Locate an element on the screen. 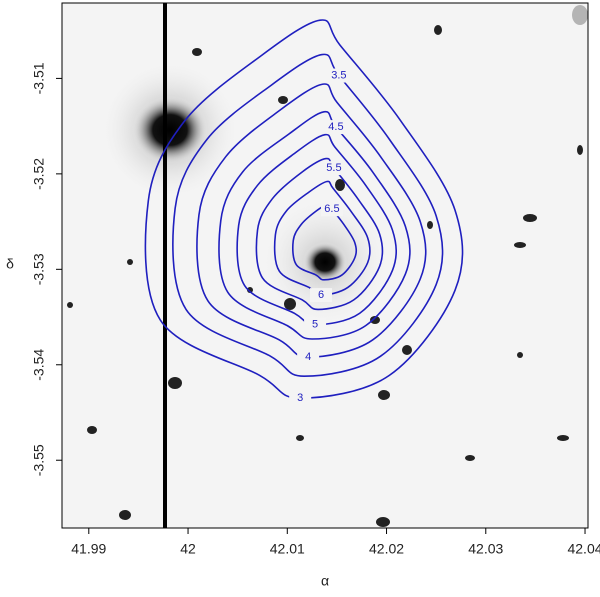 The height and width of the screenshot is (597, 600). y-axis-label: δ is located at coordinates (10, 264).